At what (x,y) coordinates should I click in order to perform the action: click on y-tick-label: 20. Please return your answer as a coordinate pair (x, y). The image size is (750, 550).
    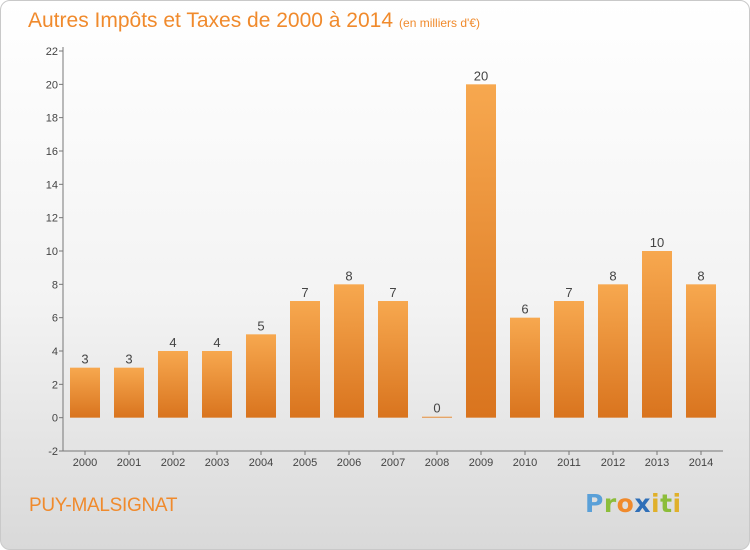
    Looking at the image, I should click on (52, 85).